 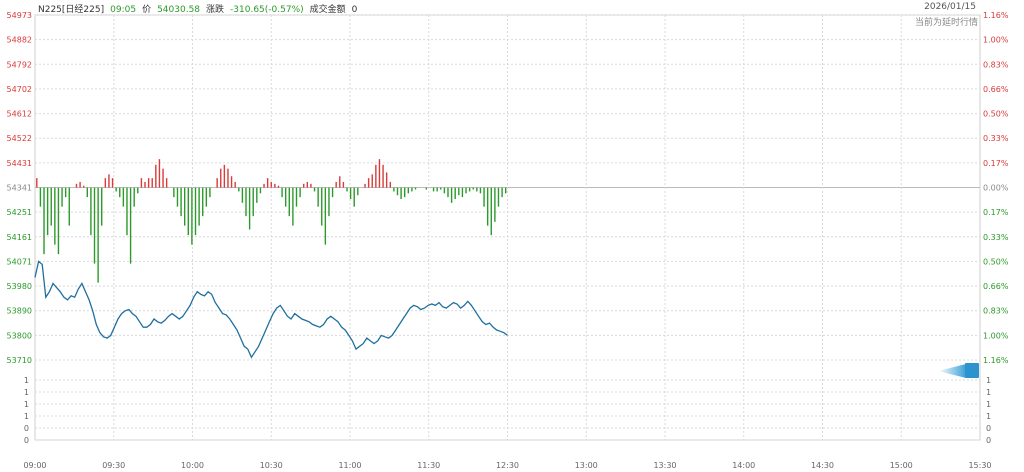 I want to click on price-value: 54030.58, so click(x=179, y=10).